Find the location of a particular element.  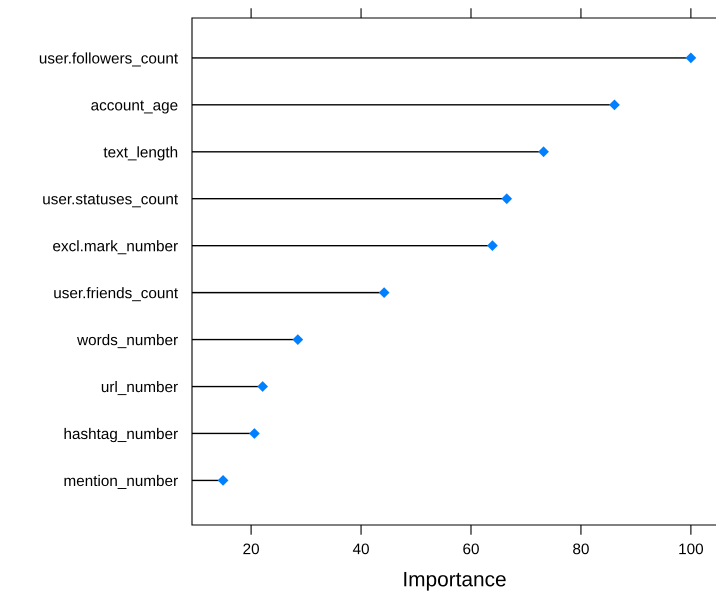

y-tick-label: words_number is located at coordinates (127, 341).